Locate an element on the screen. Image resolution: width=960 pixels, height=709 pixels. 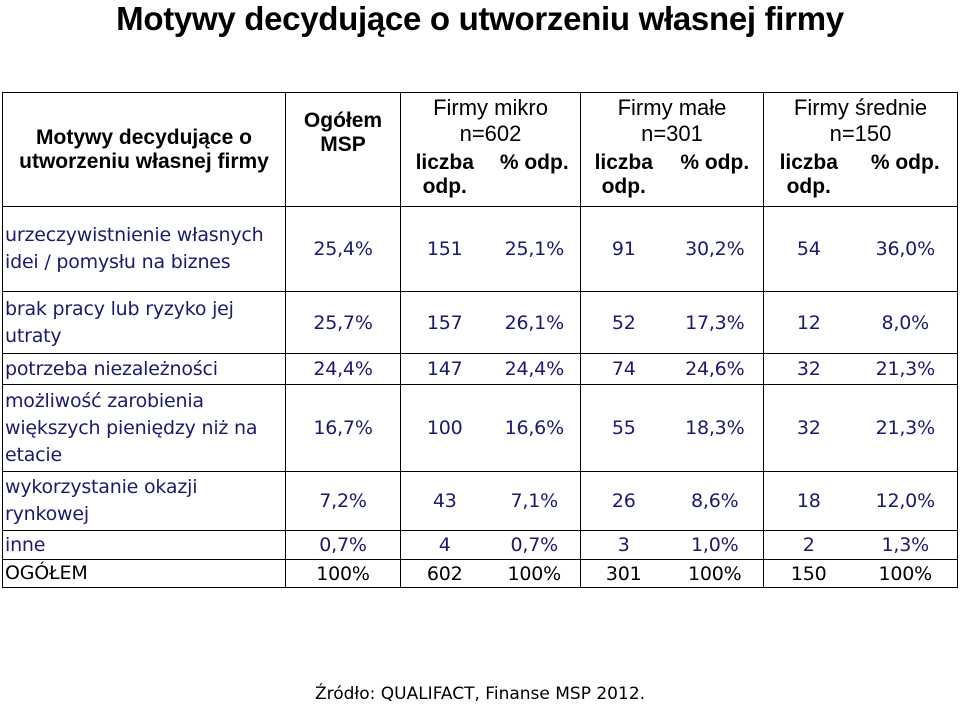
header-firmy-male: Firmy małe n=301 is located at coordinates (672, 121).